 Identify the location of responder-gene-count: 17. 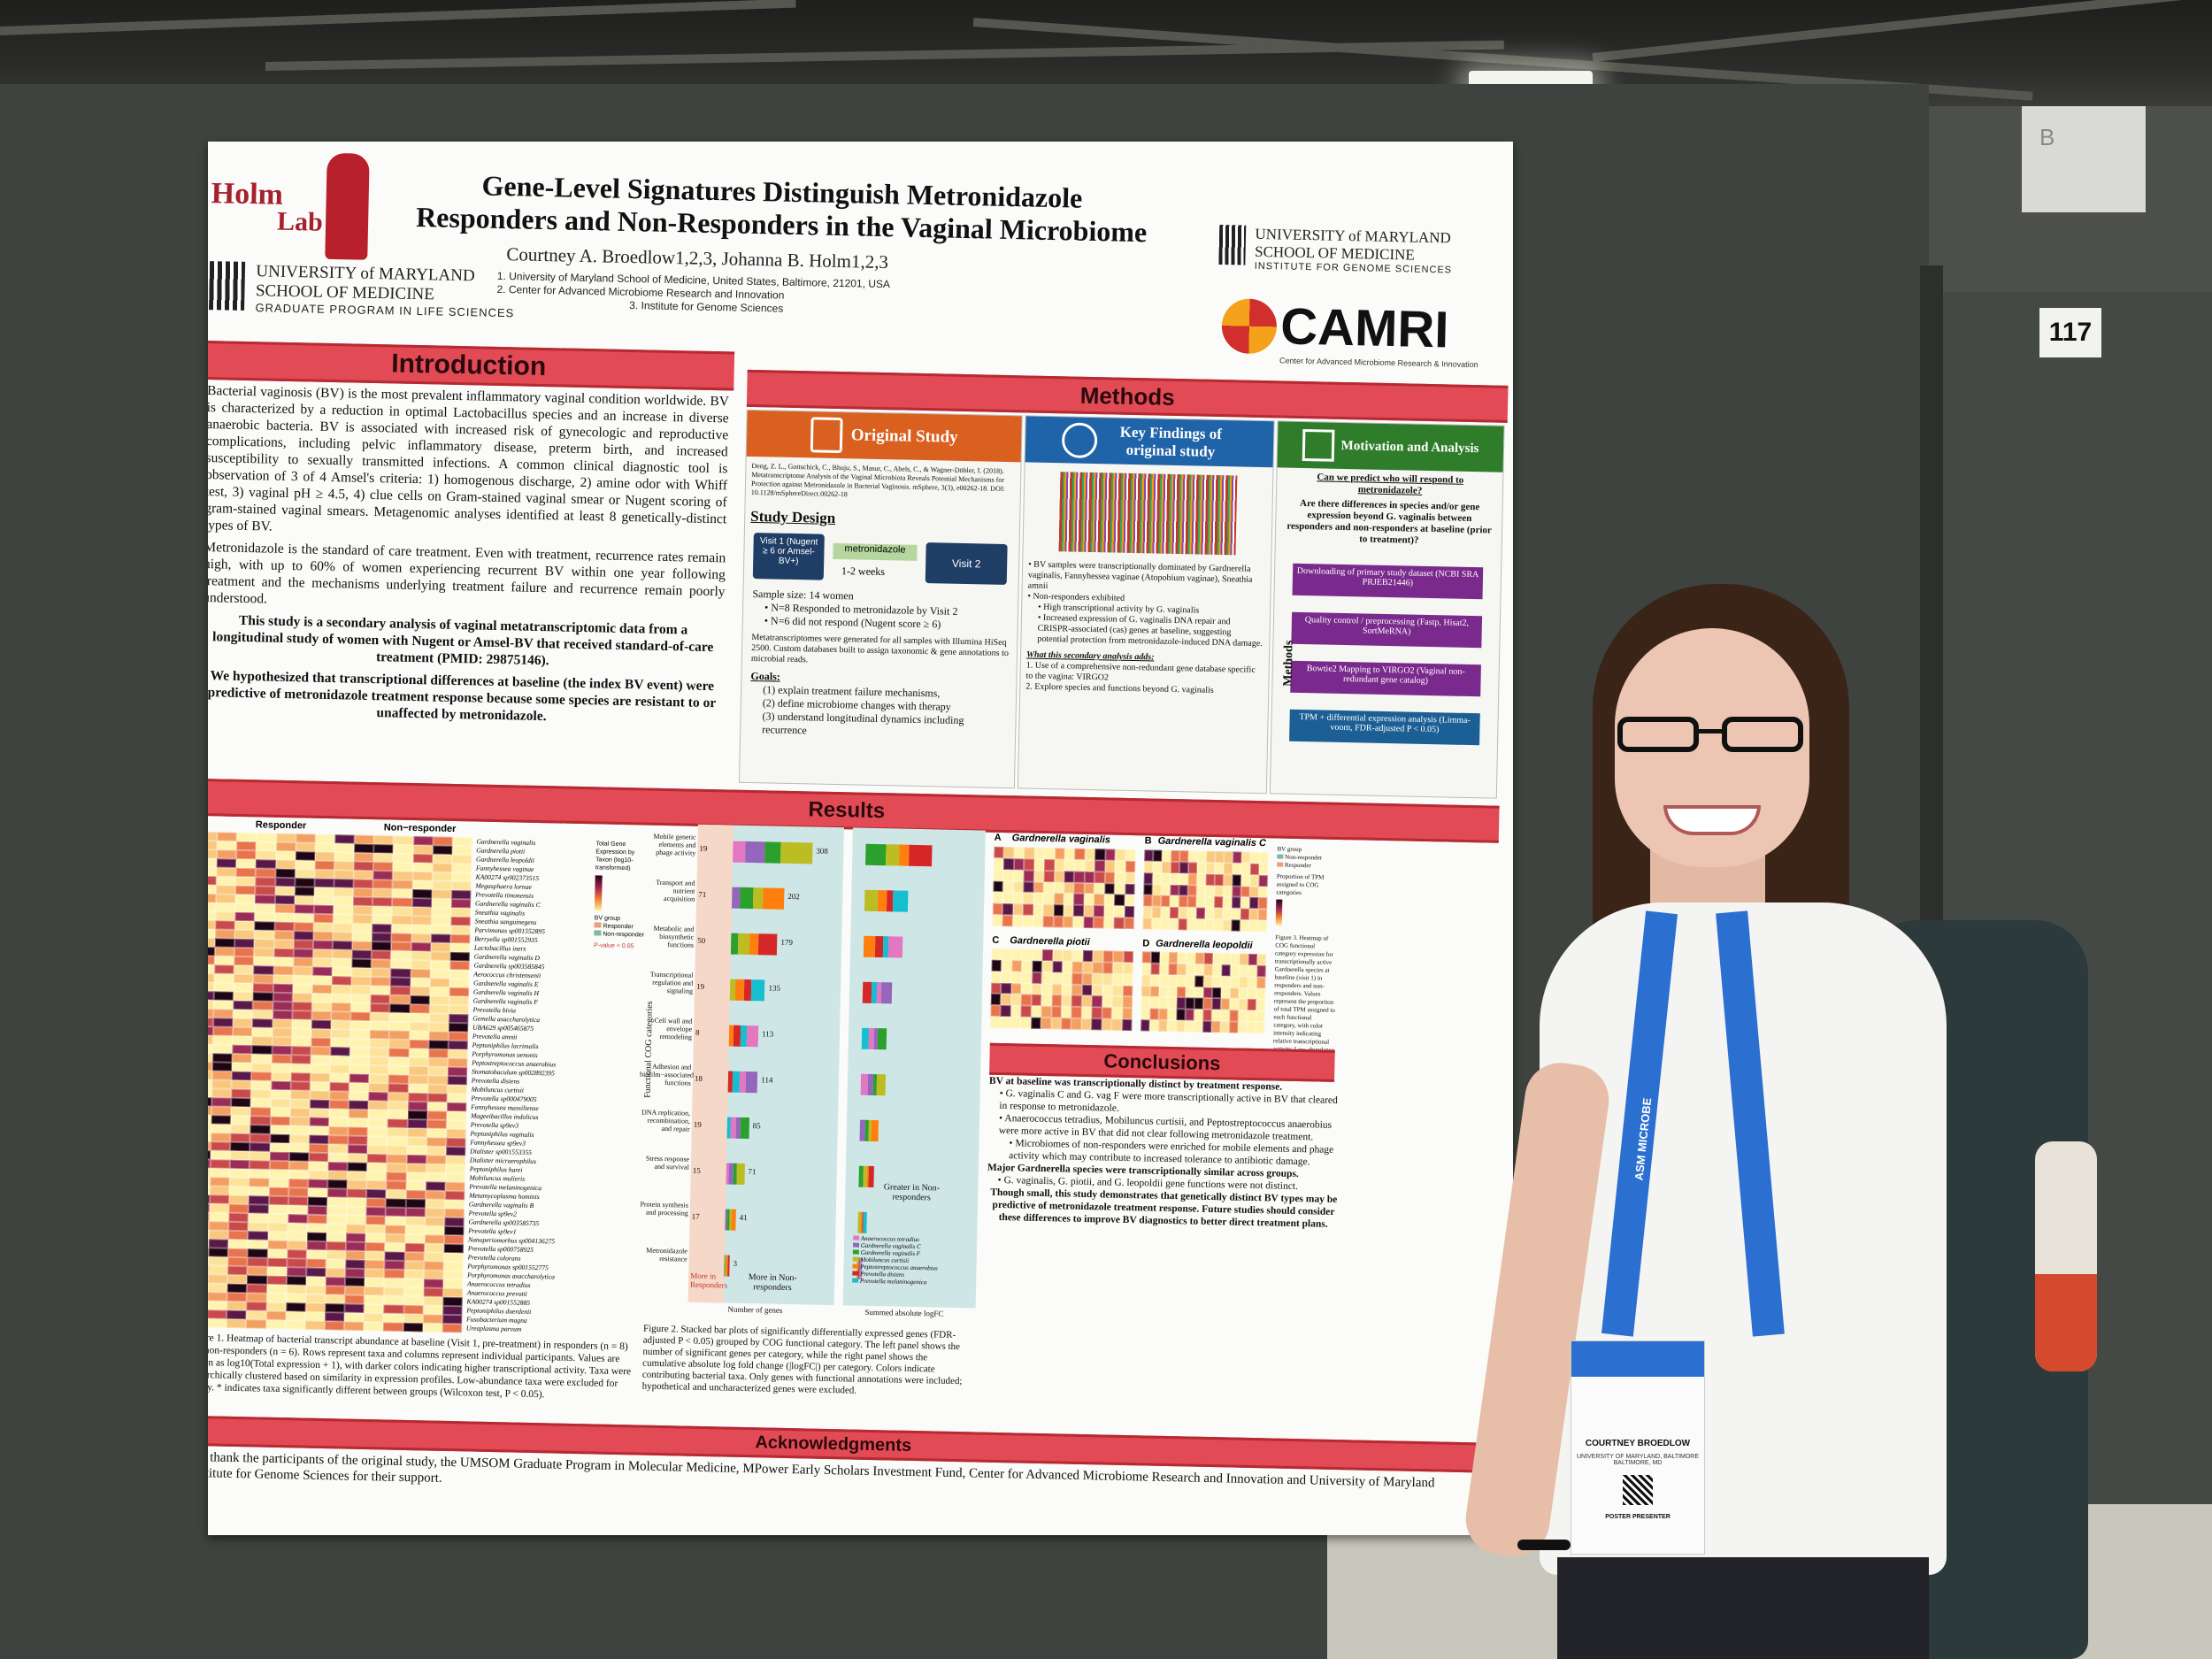
(695, 1216).